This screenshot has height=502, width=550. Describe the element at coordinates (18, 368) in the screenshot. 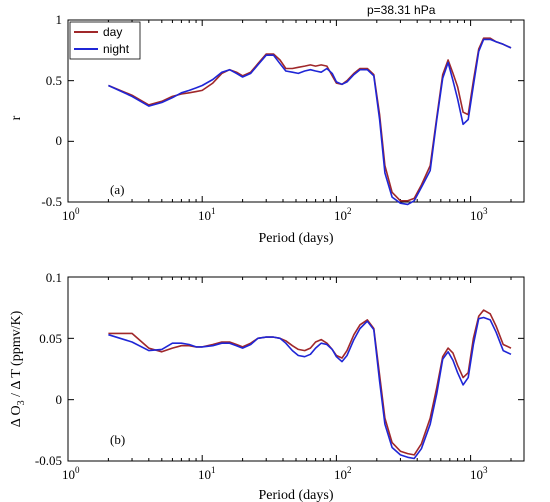

I see `y-axis-label: Δ O3 / Δ T (ppmv/K)` at that location.